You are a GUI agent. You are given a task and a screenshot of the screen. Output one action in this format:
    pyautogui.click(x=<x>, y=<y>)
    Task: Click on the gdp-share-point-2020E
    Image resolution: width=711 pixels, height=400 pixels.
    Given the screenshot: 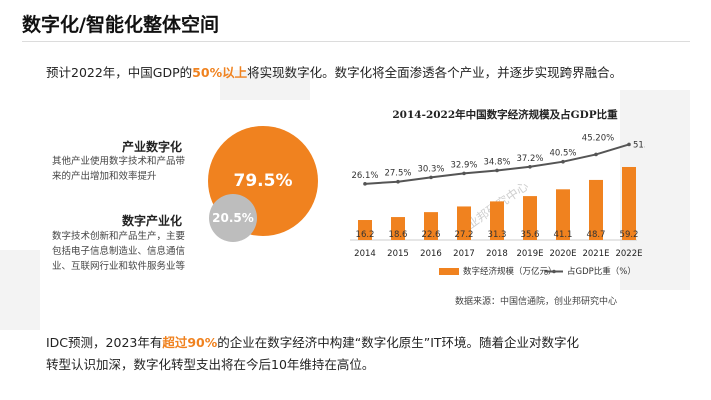 What is the action you would take?
    pyautogui.click(x=563, y=161)
    